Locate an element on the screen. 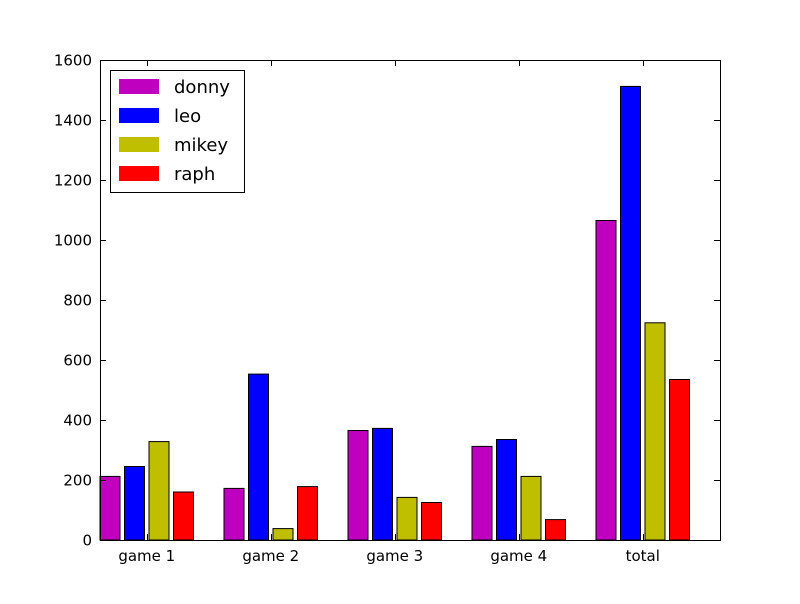 The image size is (800, 604). bar-mikey-total is located at coordinates (655, 431).